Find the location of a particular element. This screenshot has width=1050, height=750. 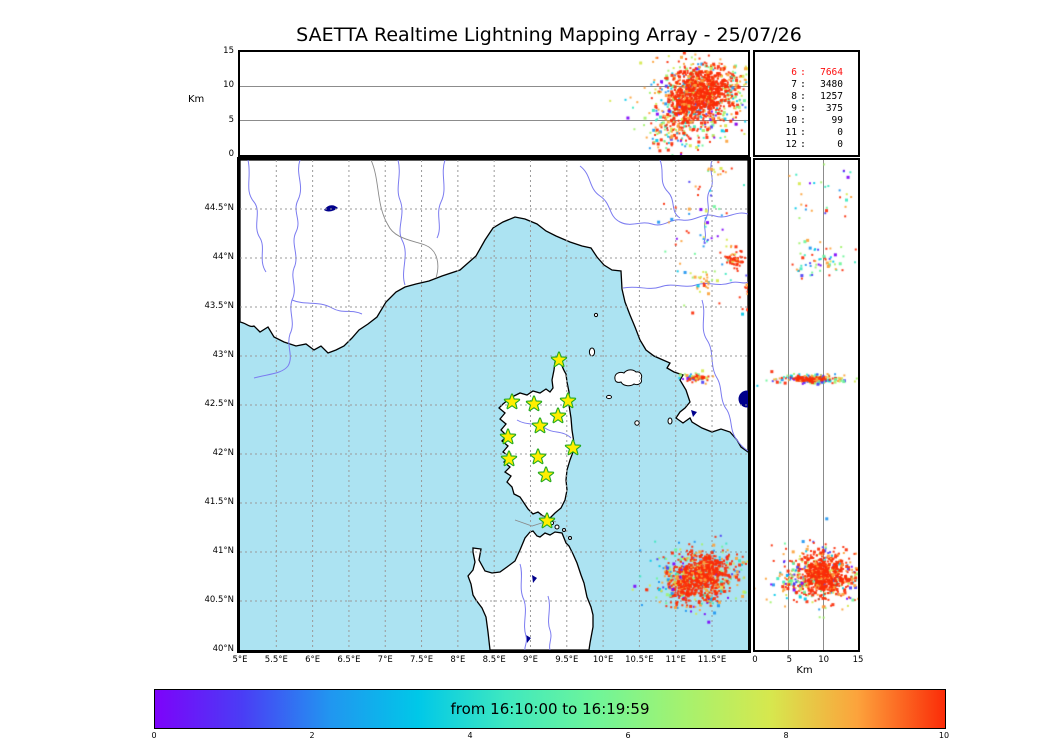

altitude-longitude-scatter-canvas is located at coordinates (494, 103).